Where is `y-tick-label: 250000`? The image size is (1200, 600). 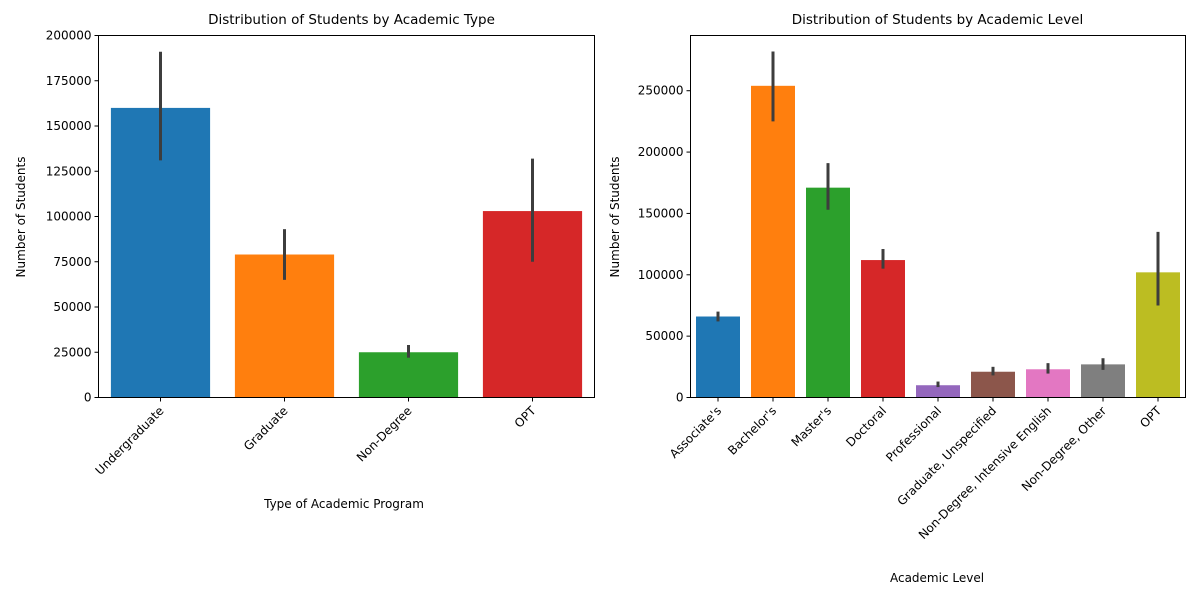
y-tick-label: 250000 is located at coordinates (661, 91).